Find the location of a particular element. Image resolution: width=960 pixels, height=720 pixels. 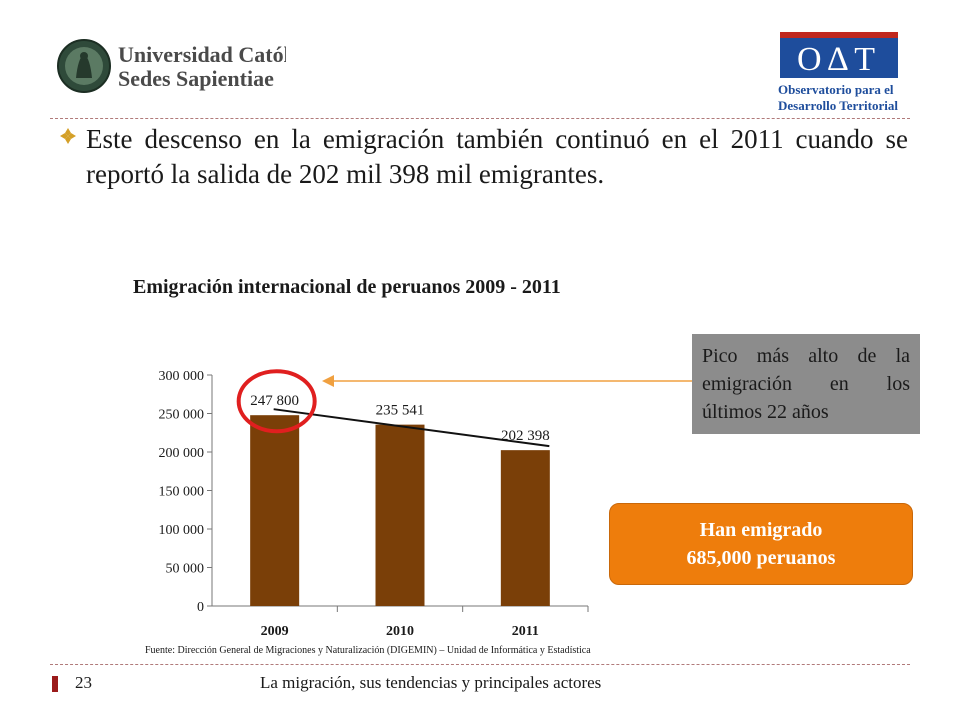

x-tick-label: 2009 is located at coordinates (275, 631).